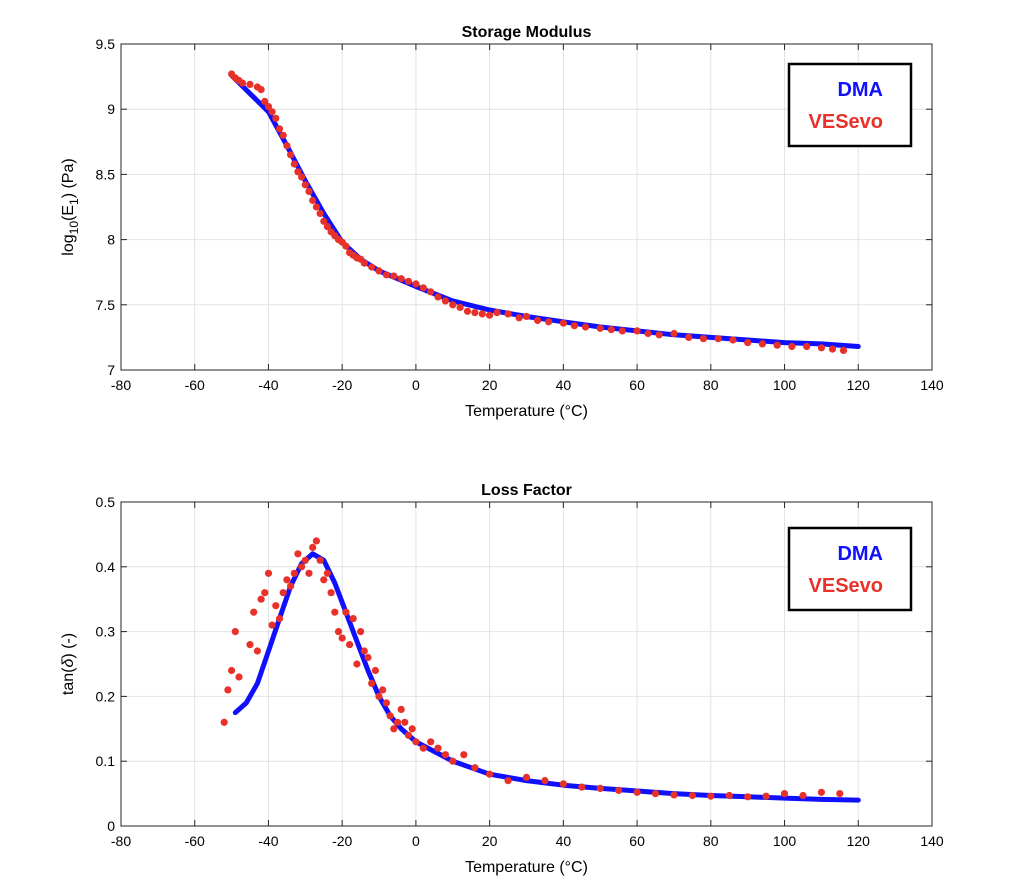 The image size is (1024, 896). I want to click on x-tick-label: 140, so click(932, 841).